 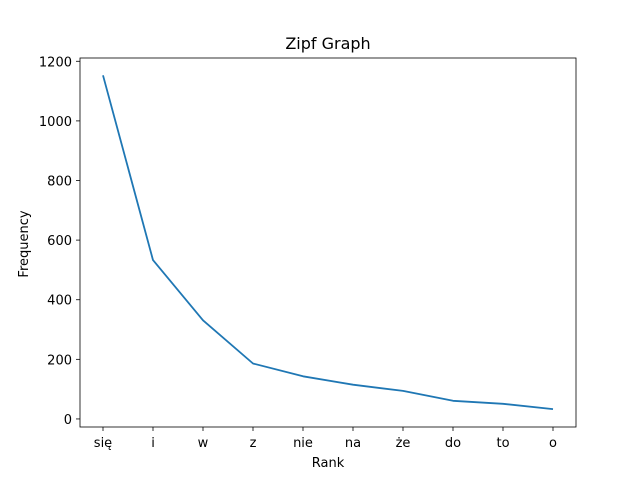 I want to click on x-tick-label-7: do, so click(x=453, y=443).